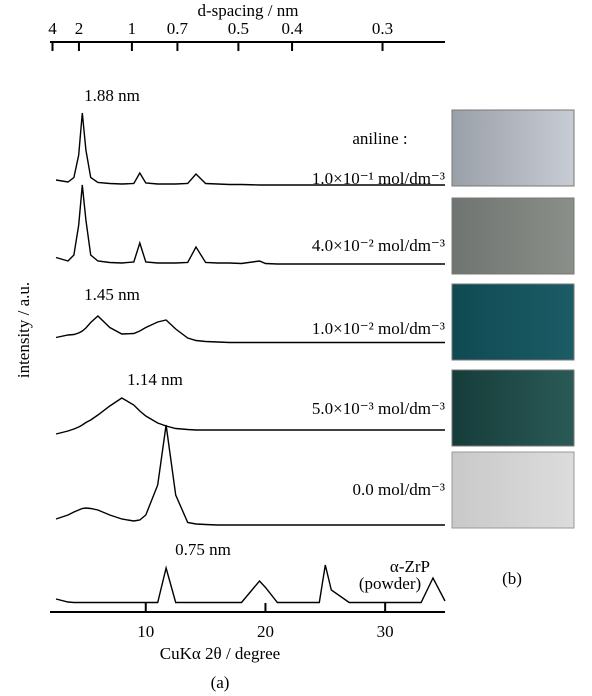 The image size is (592, 696). What do you see at coordinates (155, 379) in the screenshot?
I see `annotation: 1.14 nm` at bounding box center [155, 379].